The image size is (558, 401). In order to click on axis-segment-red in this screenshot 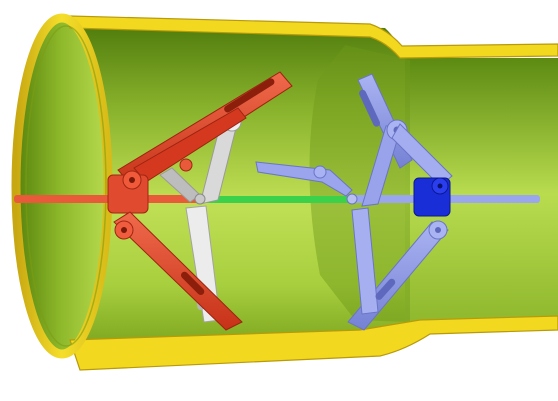, I will do `click(107, 199)`.